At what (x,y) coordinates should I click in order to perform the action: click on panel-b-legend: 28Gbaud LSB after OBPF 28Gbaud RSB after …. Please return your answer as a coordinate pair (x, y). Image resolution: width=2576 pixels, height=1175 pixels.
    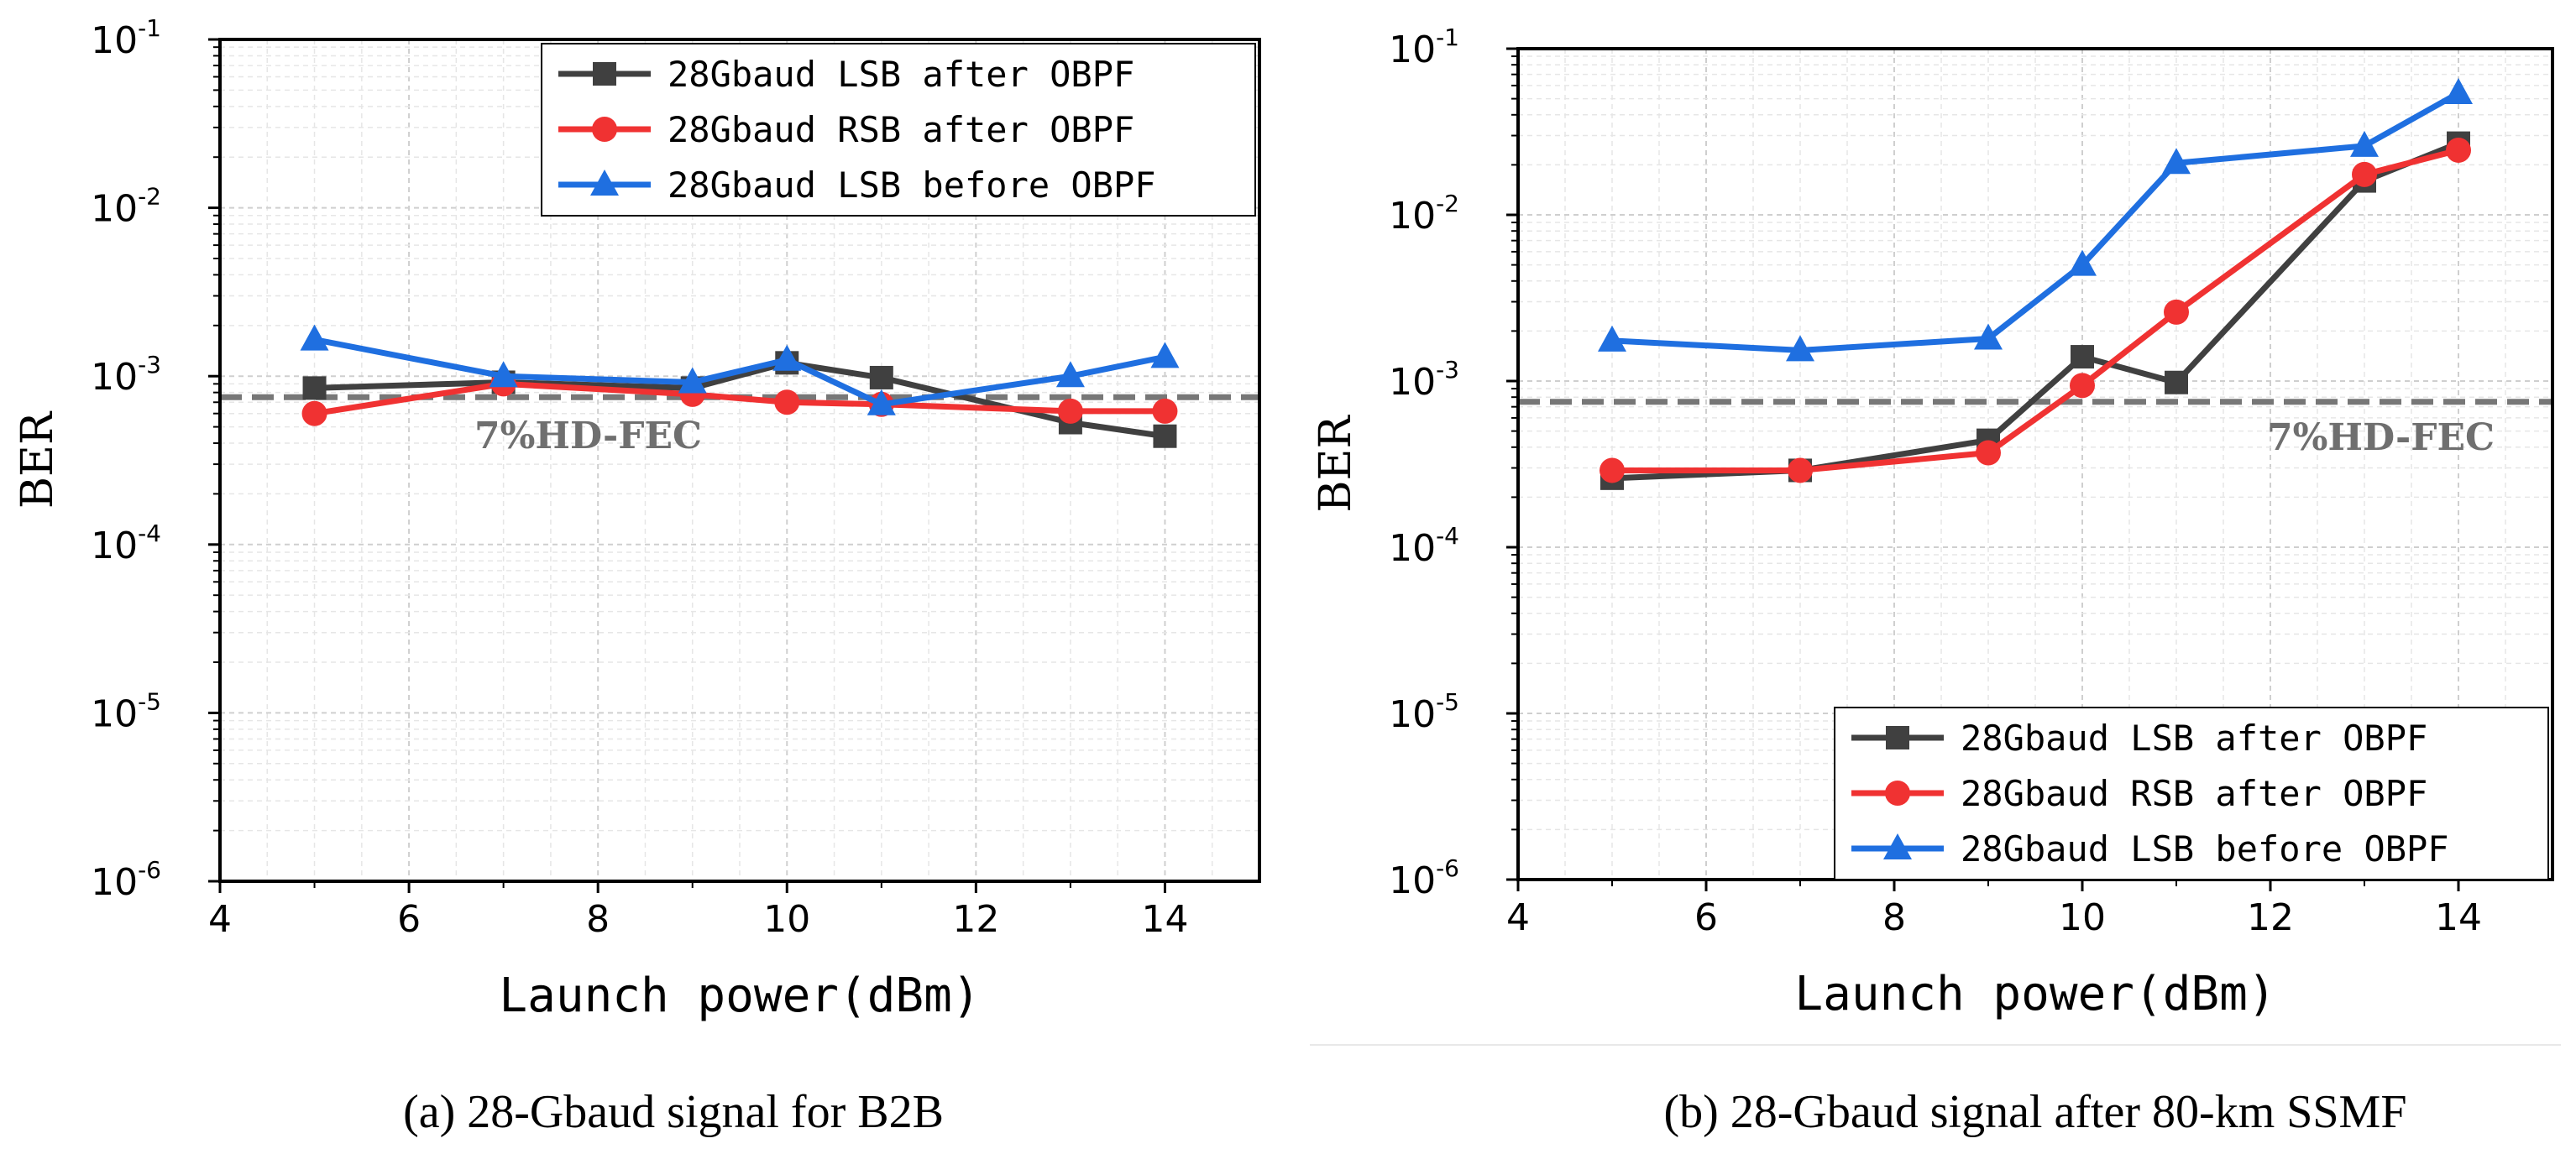
    Looking at the image, I should click on (2191, 793).